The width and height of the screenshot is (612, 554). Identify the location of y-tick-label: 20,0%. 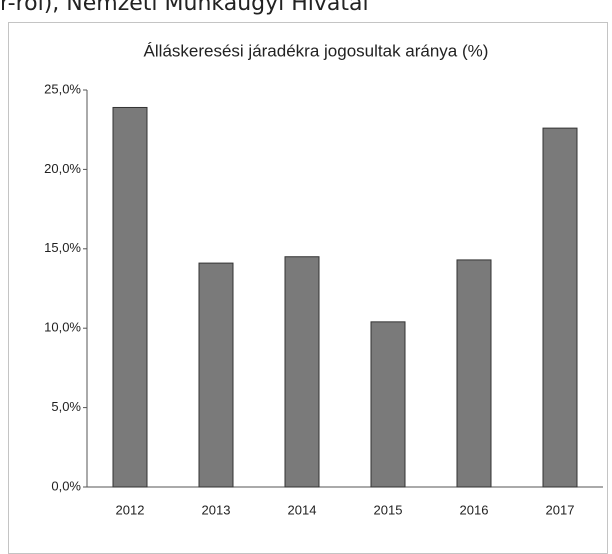
(62, 168).